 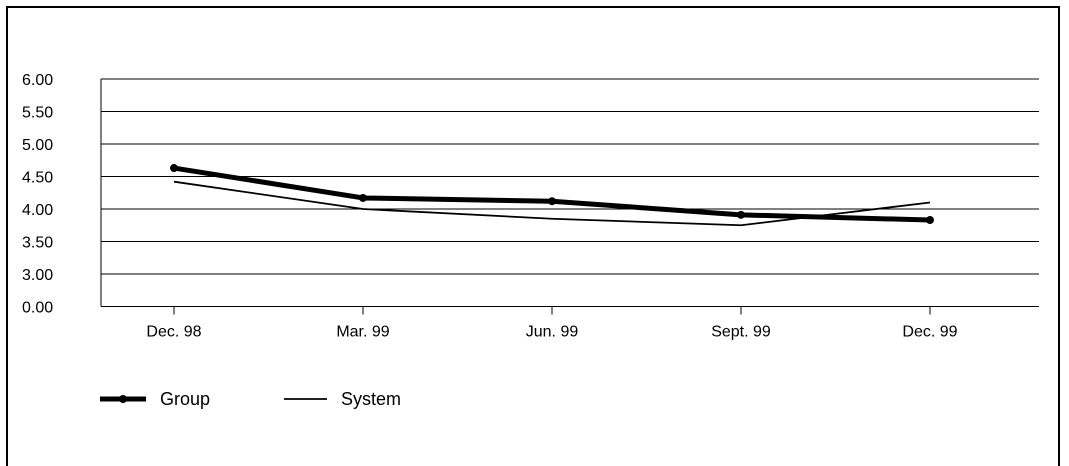 What do you see at coordinates (37, 113) in the screenshot?
I see `y-tick-label: 5.50` at bounding box center [37, 113].